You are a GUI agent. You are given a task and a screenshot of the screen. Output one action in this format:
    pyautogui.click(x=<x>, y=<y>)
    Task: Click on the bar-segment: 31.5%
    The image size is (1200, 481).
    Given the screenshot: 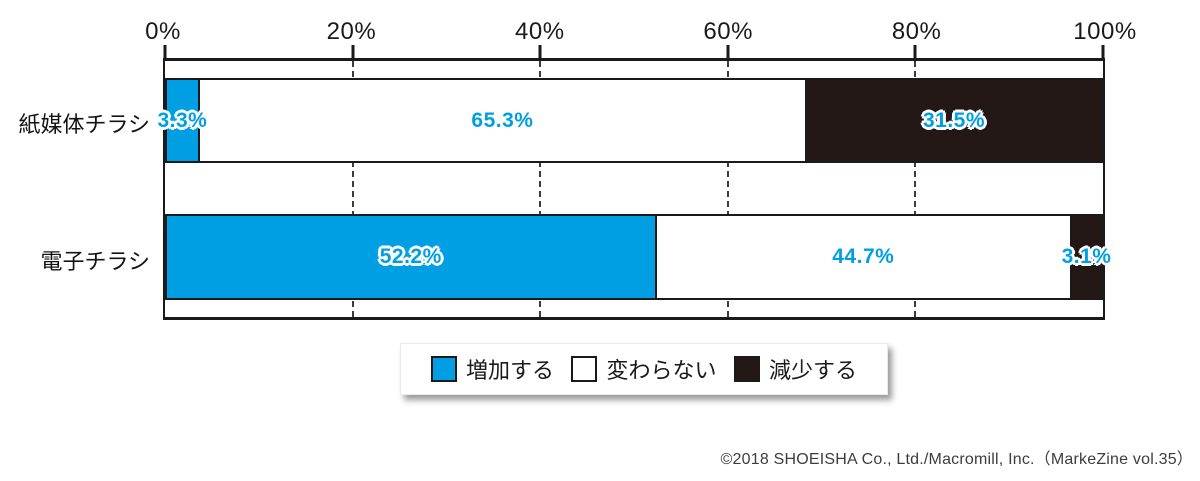 What is the action you would take?
    pyautogui.click(x=954, y=120)
    